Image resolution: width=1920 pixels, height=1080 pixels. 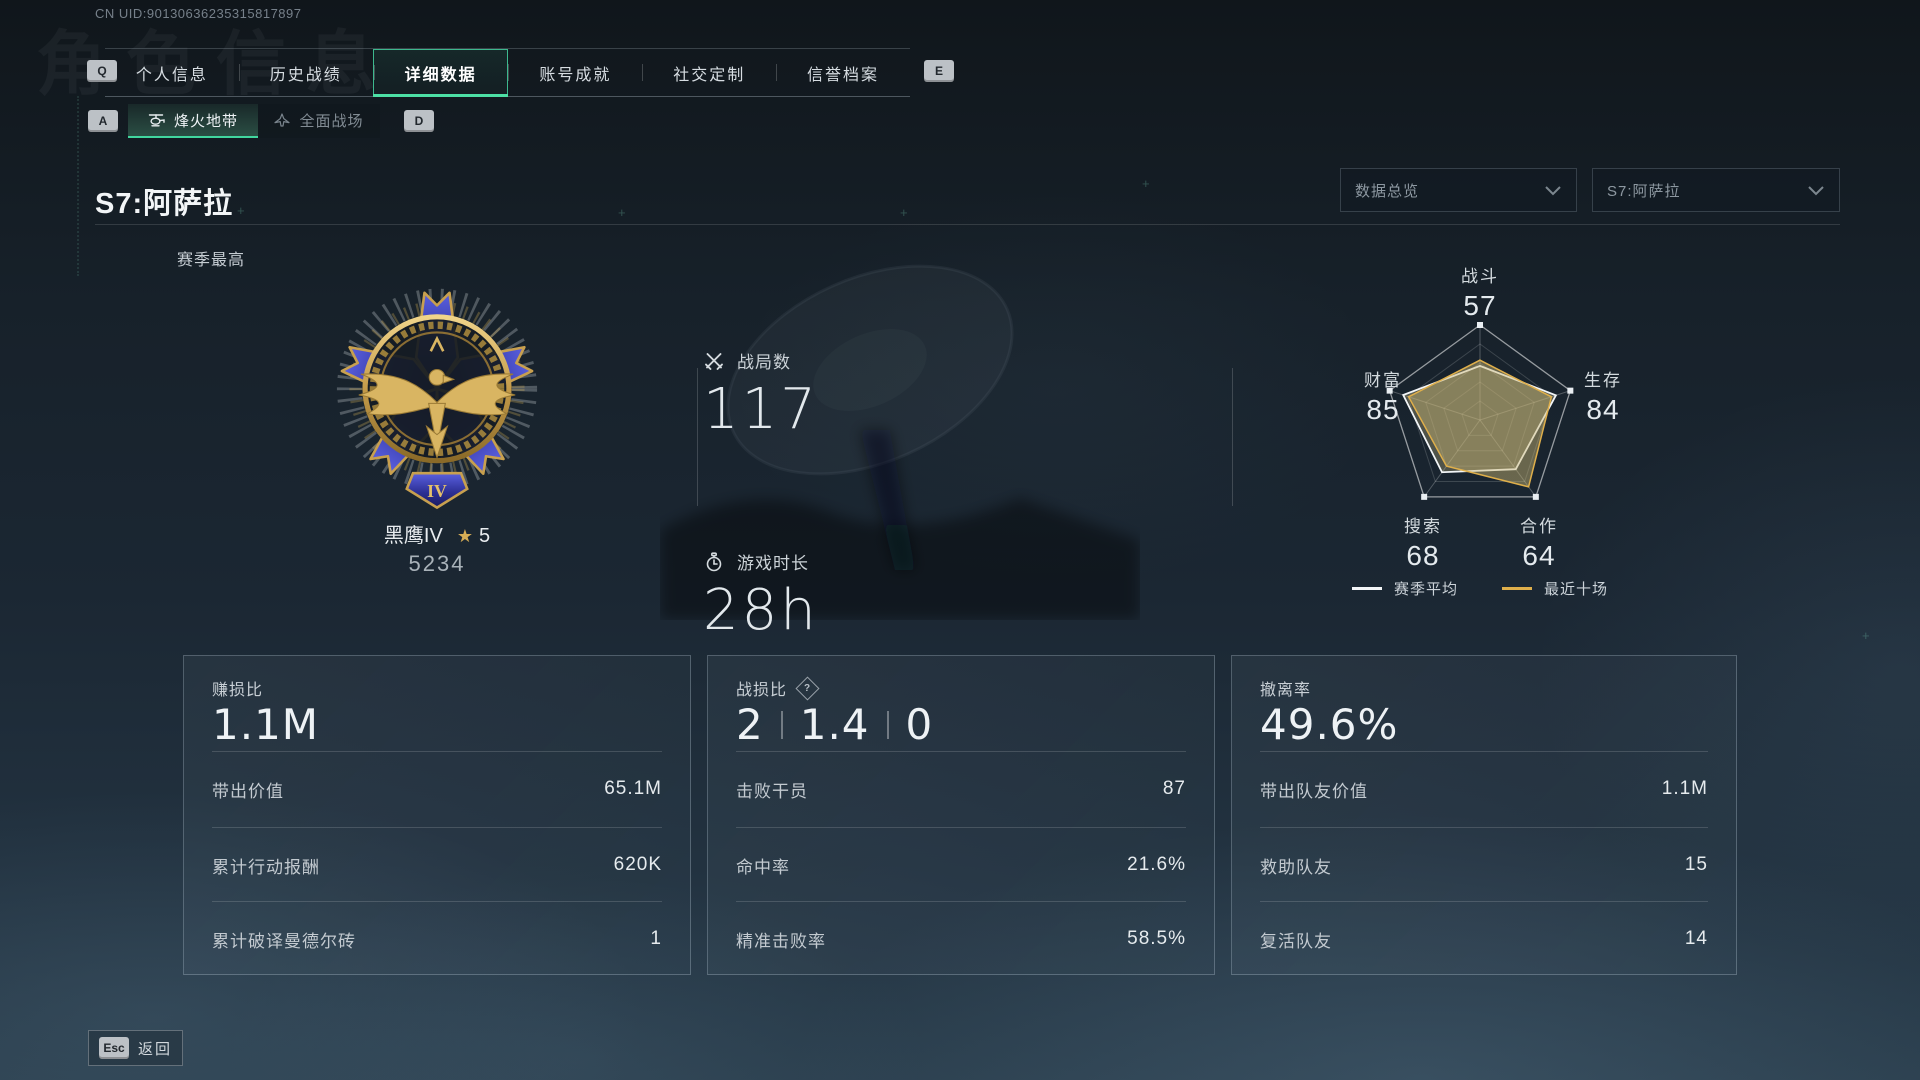 What do you see at coordinates (198, 13) in the screenshot?
I see `player-uid: CN UID:90130636235315817897` at bounding box center [198, 13].